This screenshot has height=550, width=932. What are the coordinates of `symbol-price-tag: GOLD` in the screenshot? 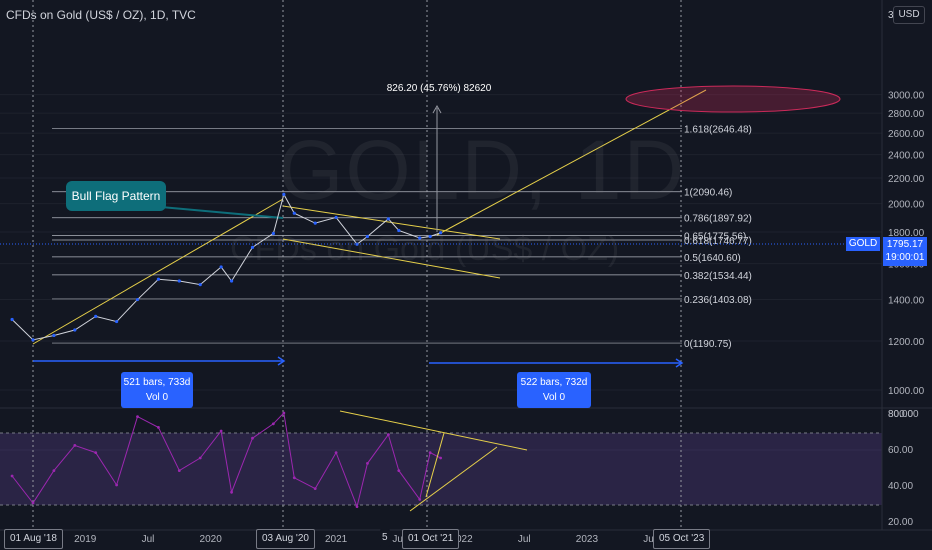 It's located at (863, 244).